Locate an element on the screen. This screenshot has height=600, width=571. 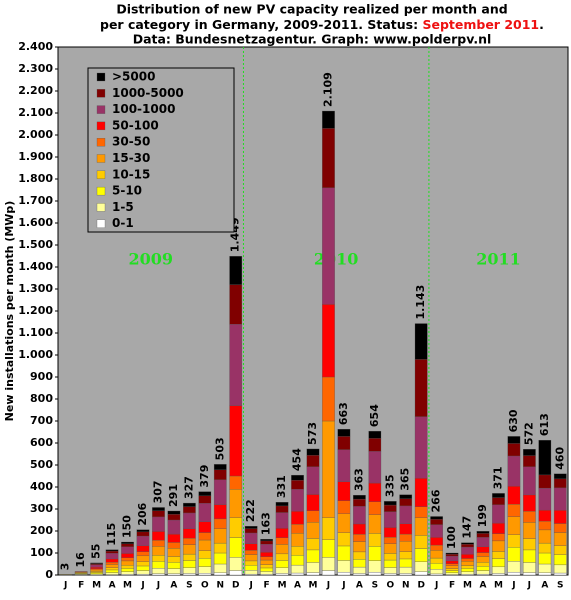
total-label: 654 is located at coordinates (374, 415).